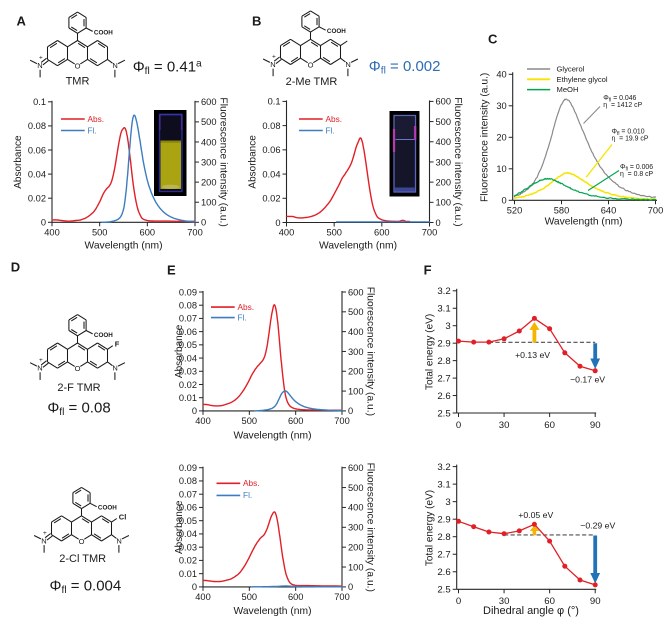 The height and width of the screenshot is (630, 672). Describe the element at coordinates (247, 495) in the screenshot. I see `svg-text: Fl.` at that location.